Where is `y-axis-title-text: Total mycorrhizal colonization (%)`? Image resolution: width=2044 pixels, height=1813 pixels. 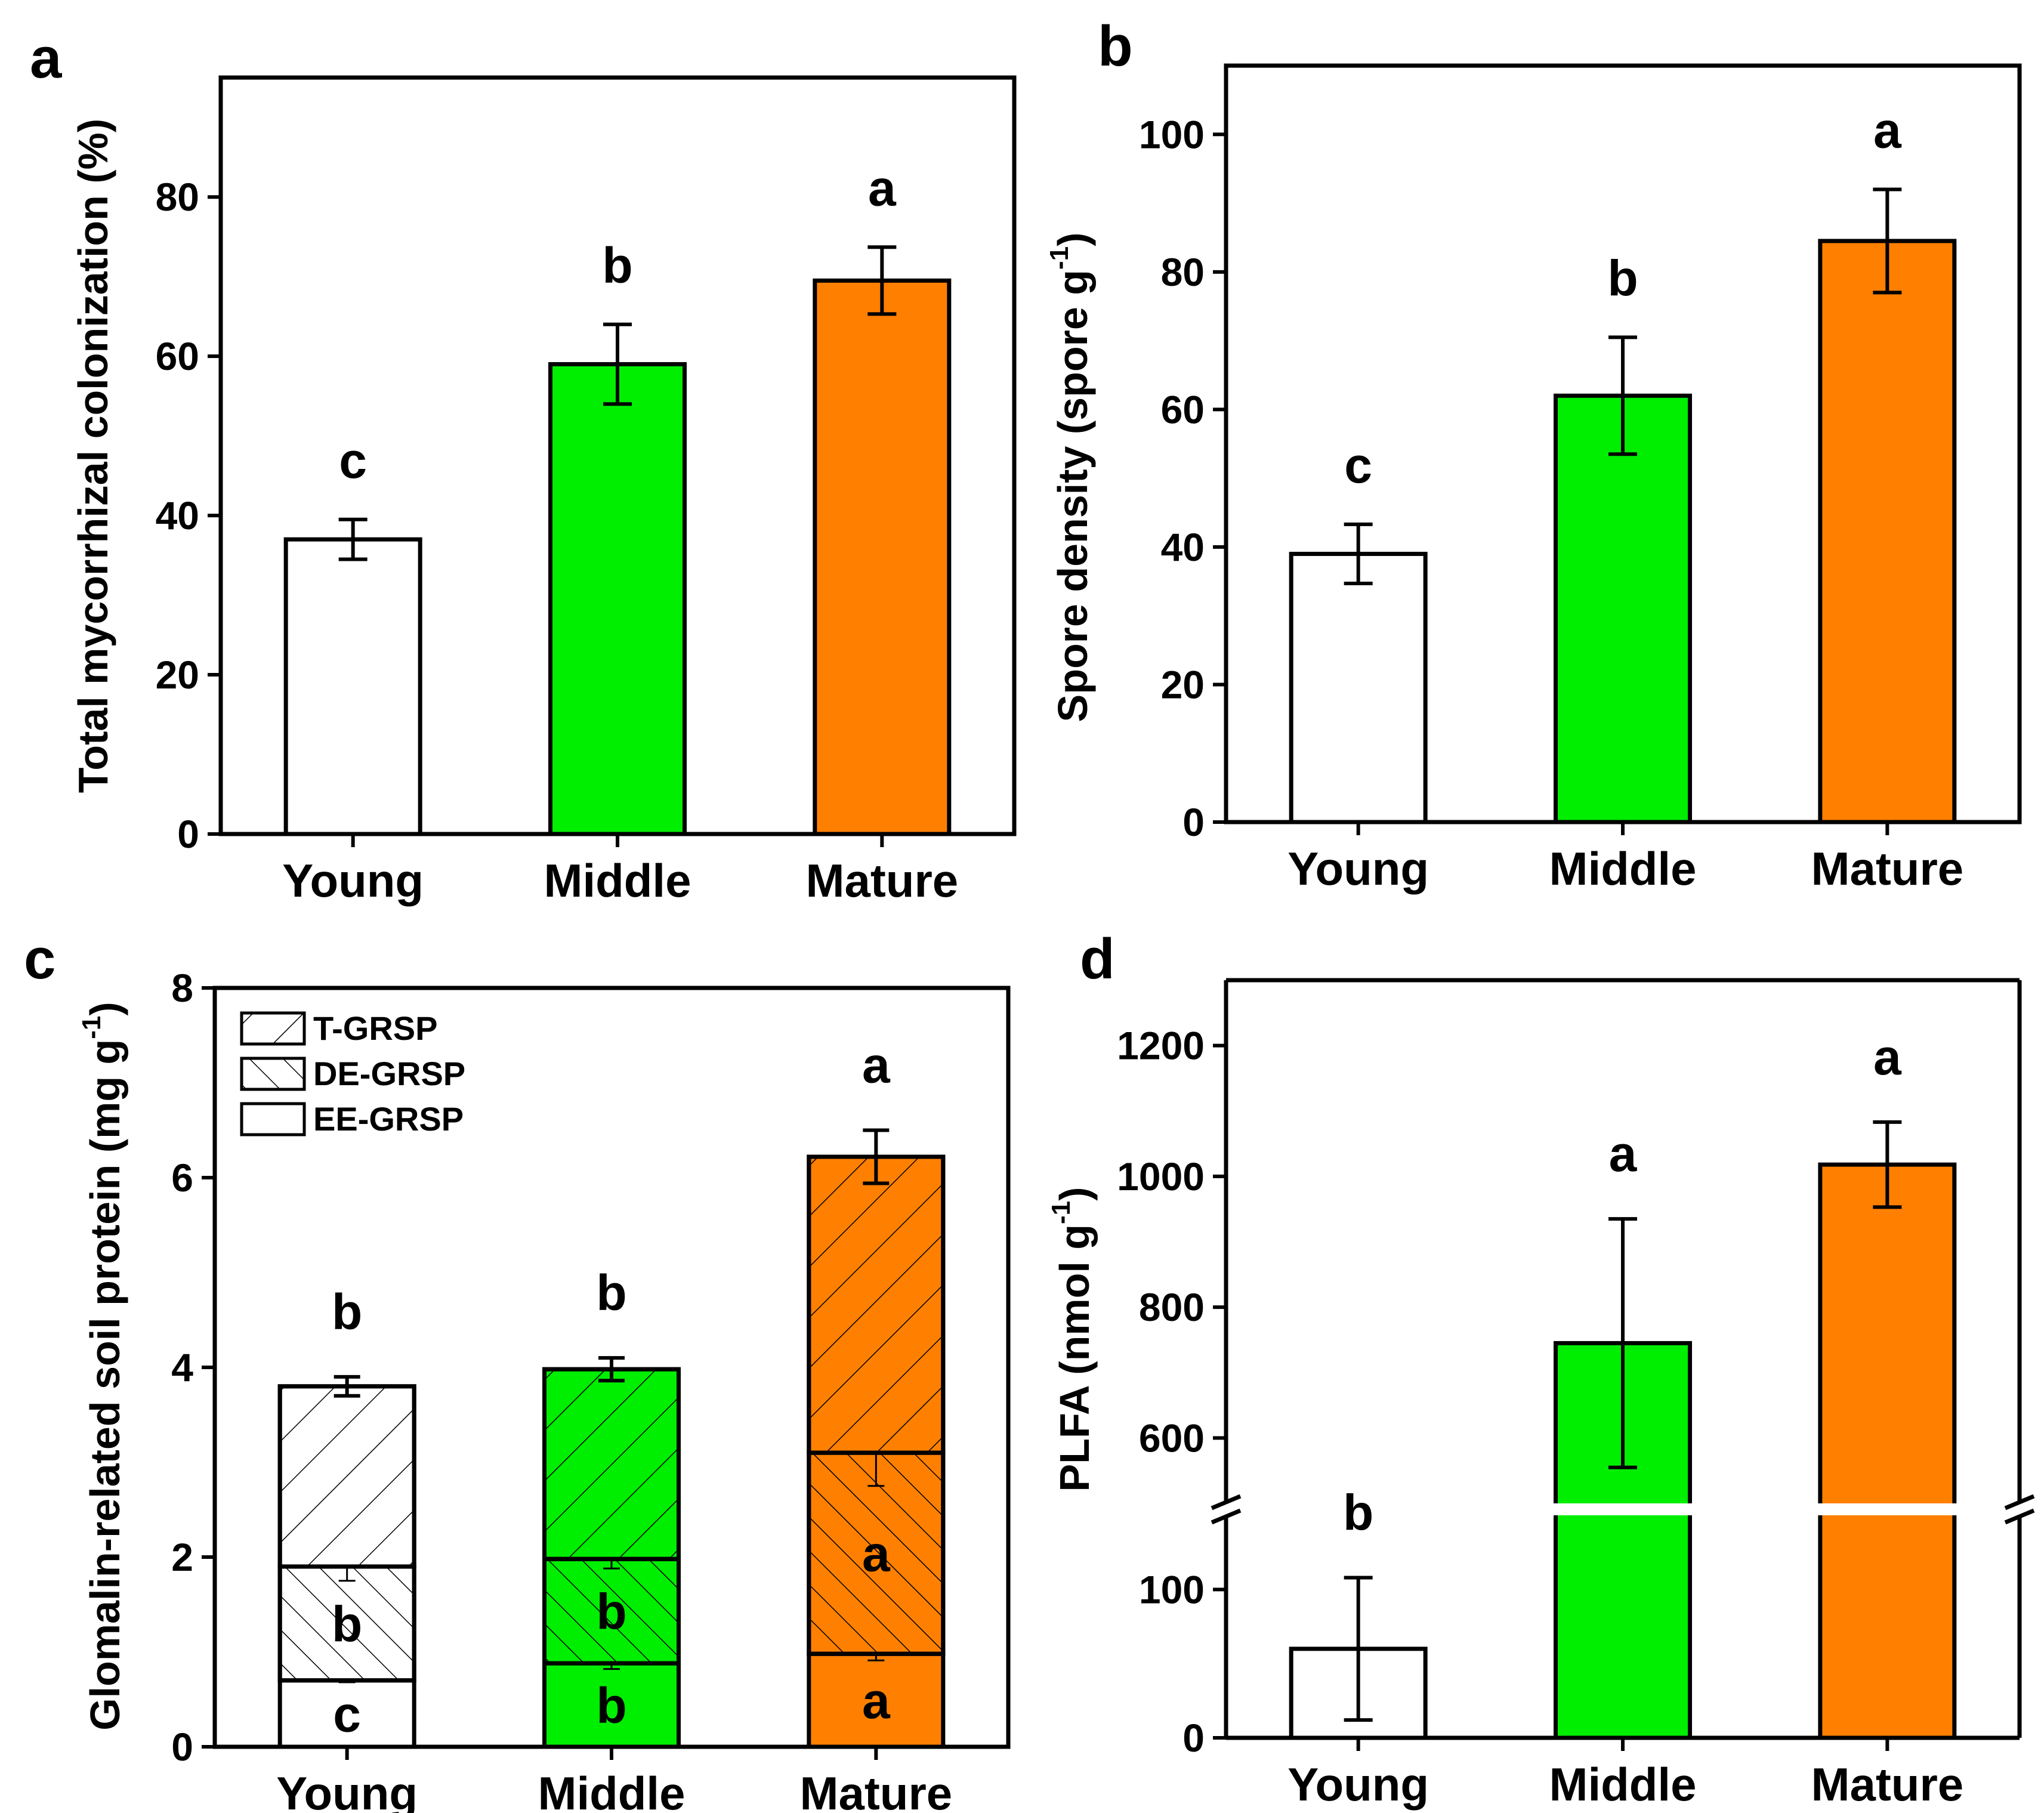
y-axis-title-text: Total mycorrhizal colonization (%) is located at coordinates (93, 456).